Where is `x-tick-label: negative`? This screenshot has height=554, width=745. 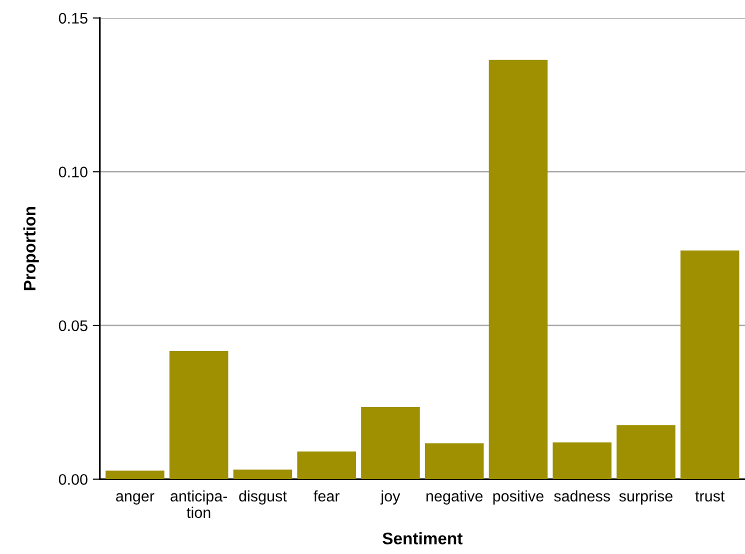
x-tick-label: negative is located at coordinates (454, 497).